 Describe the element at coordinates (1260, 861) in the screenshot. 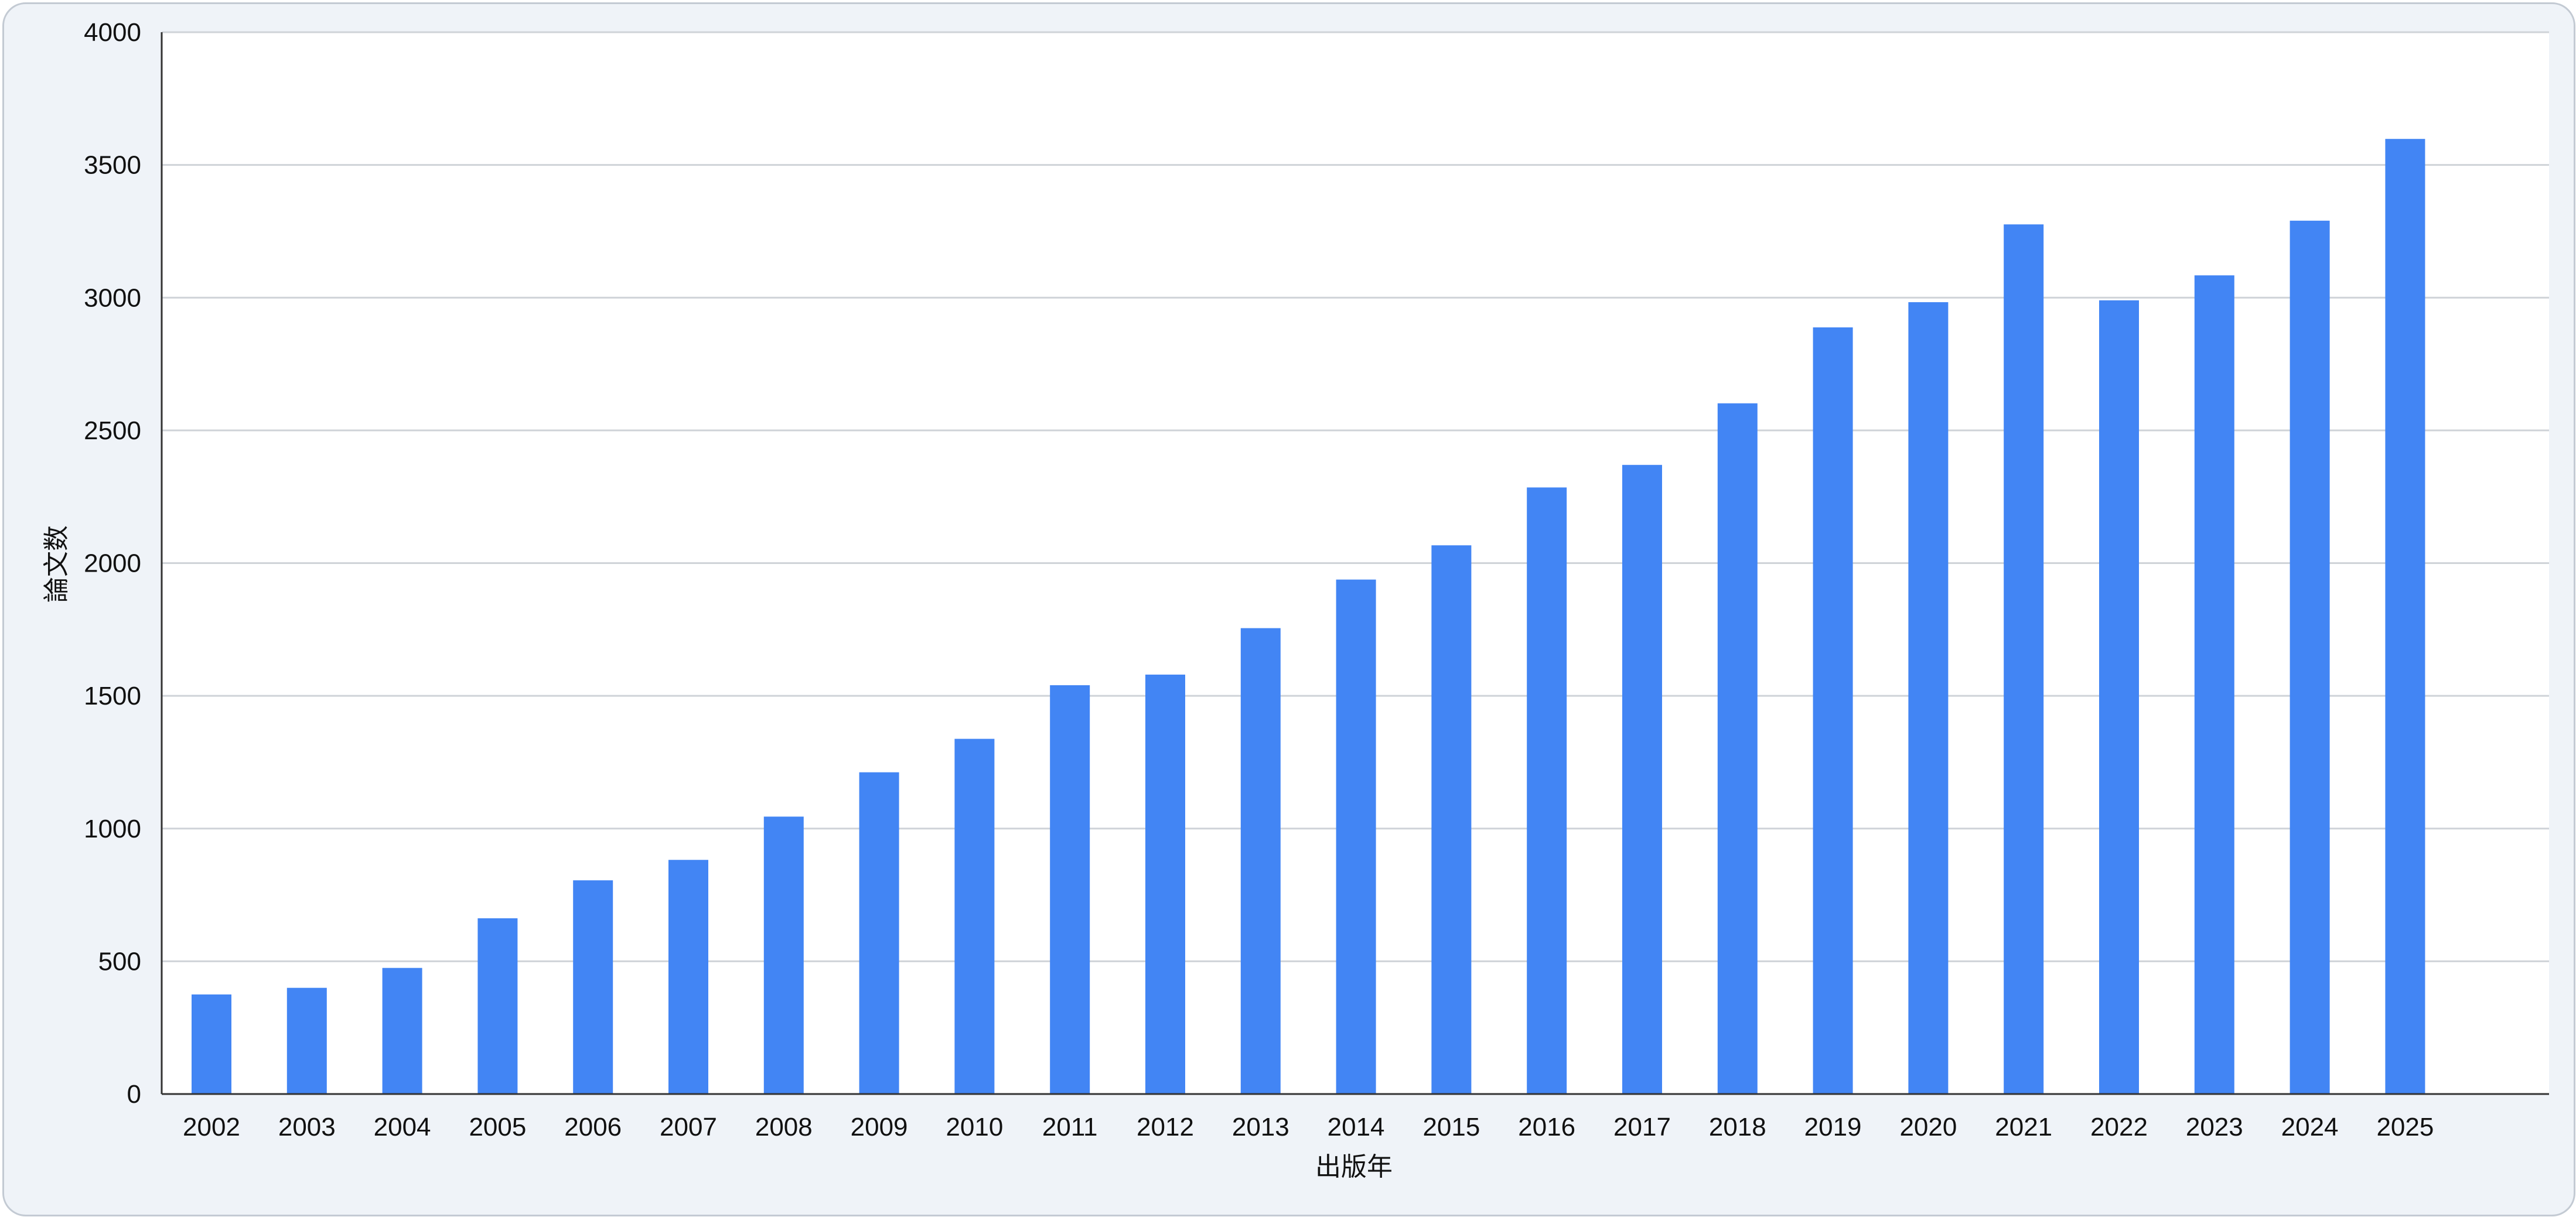

I see `bar-2013` at that location.